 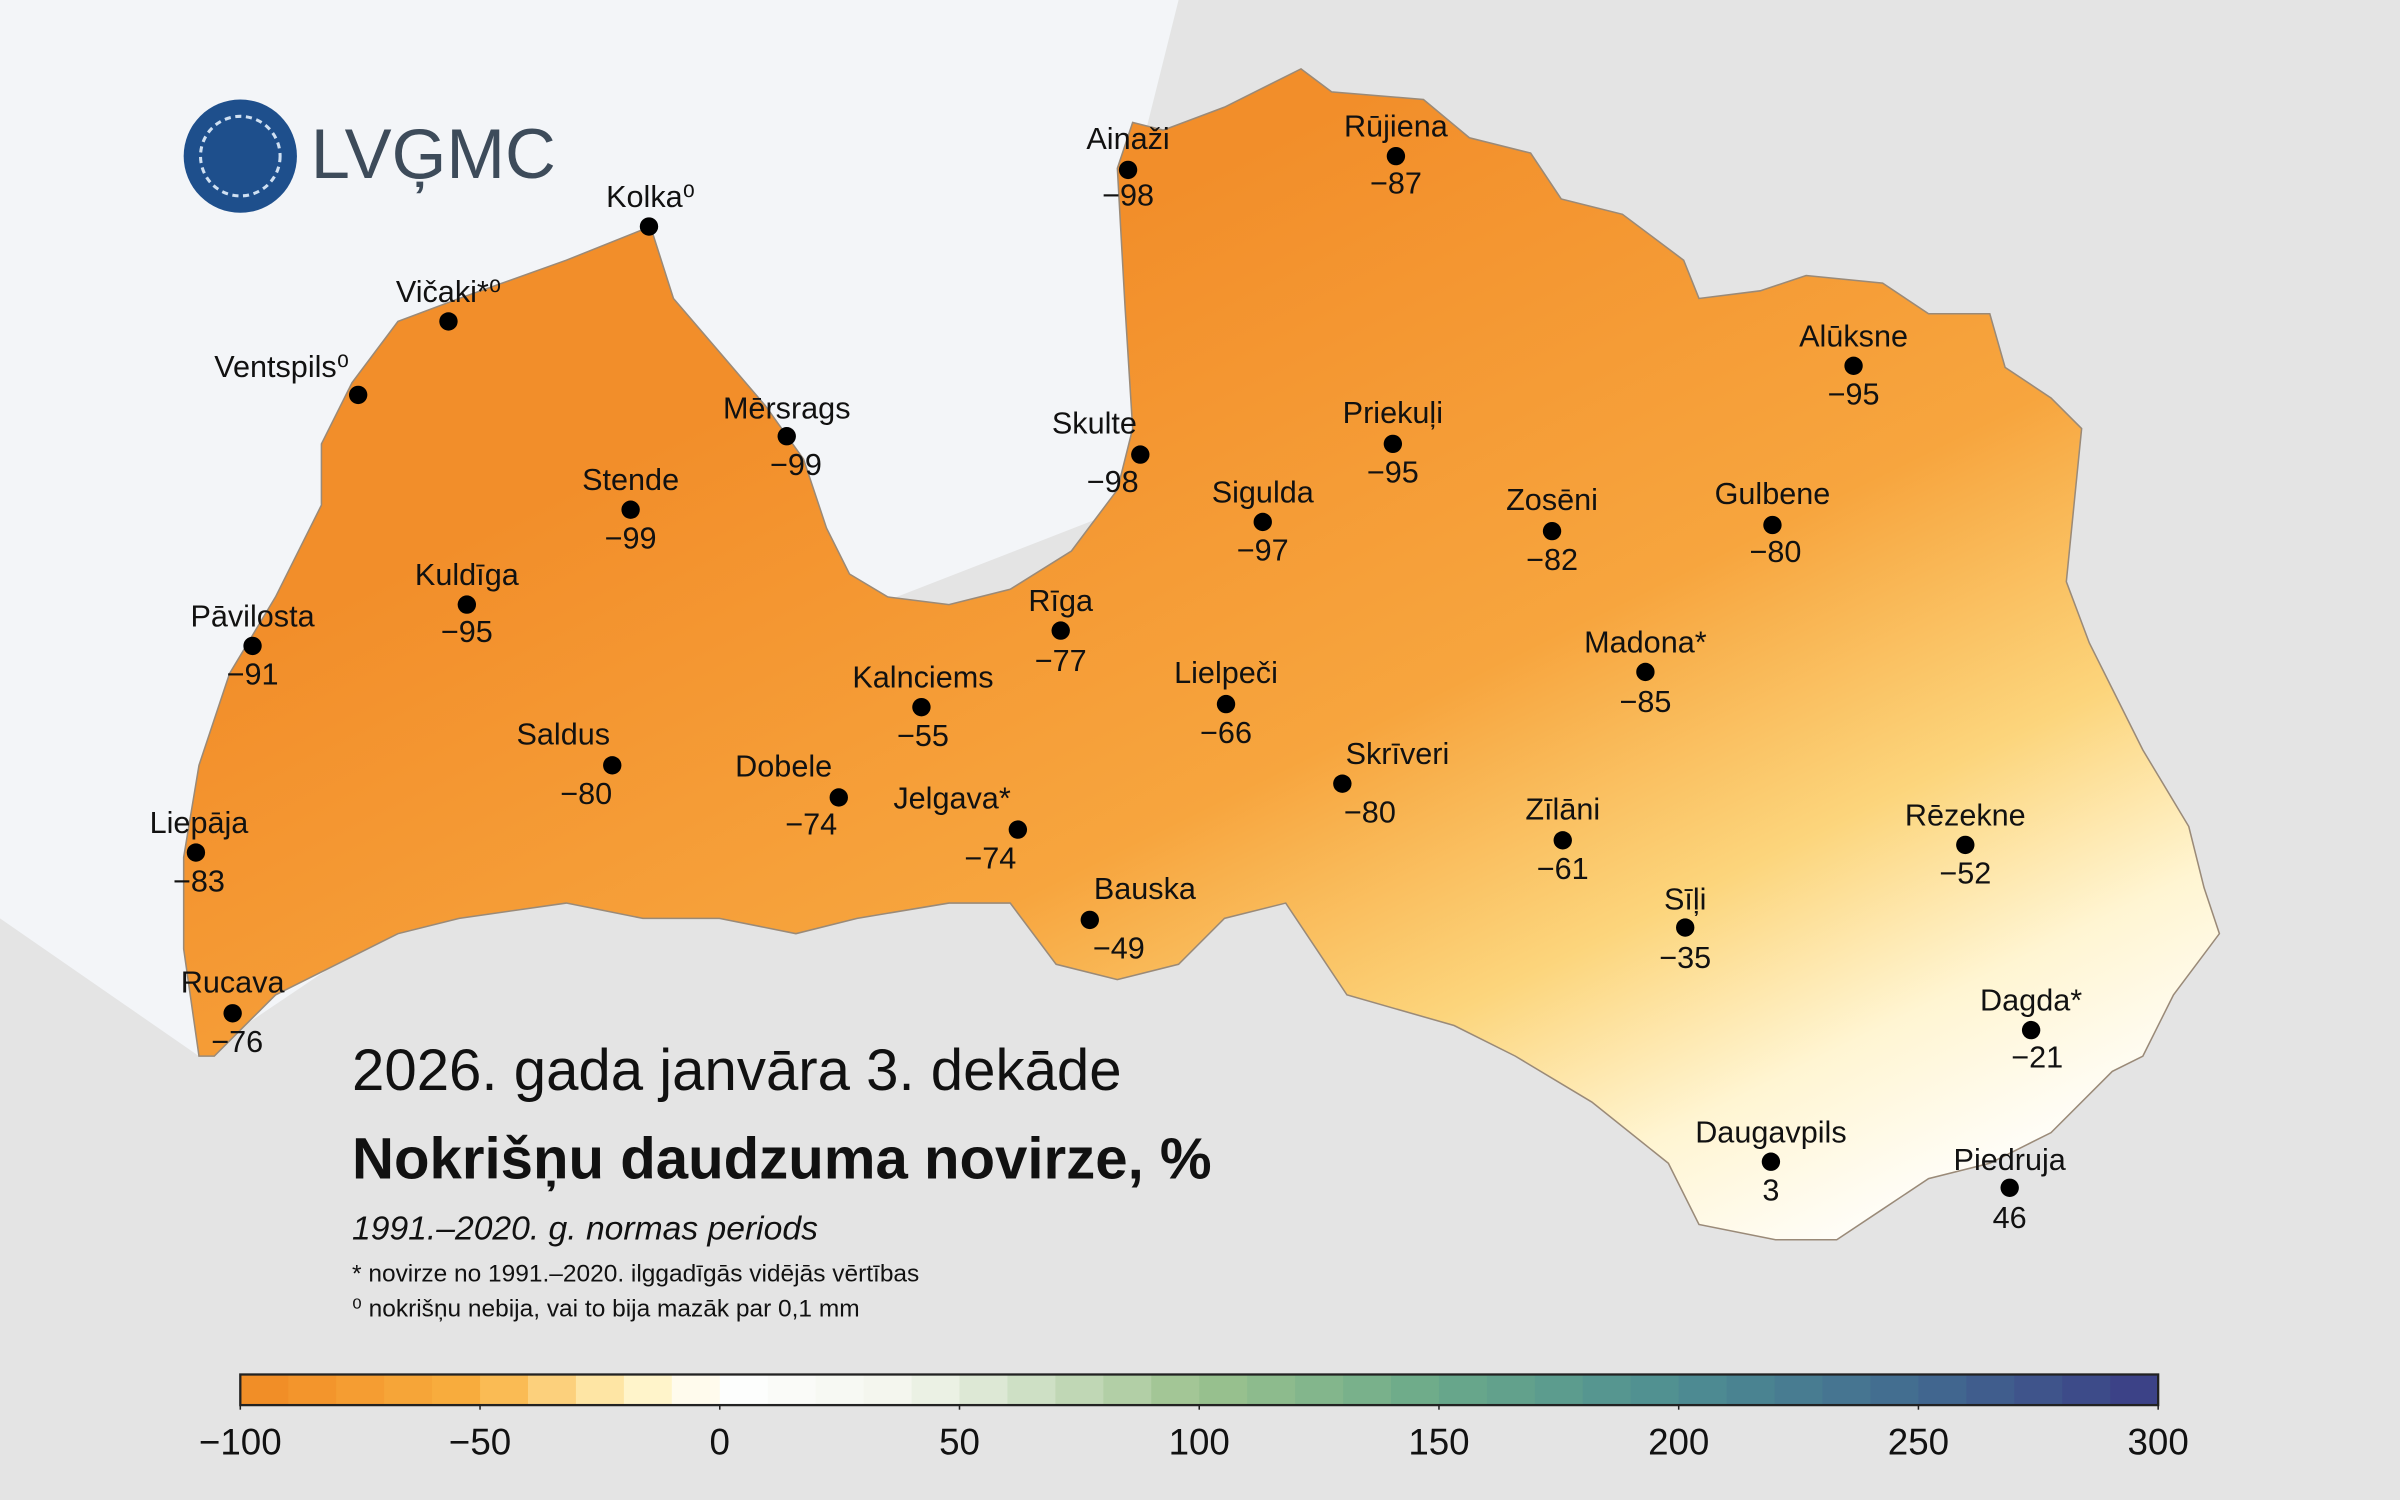 I want to click on station-name: Rucava, so click(x=233, y=982).